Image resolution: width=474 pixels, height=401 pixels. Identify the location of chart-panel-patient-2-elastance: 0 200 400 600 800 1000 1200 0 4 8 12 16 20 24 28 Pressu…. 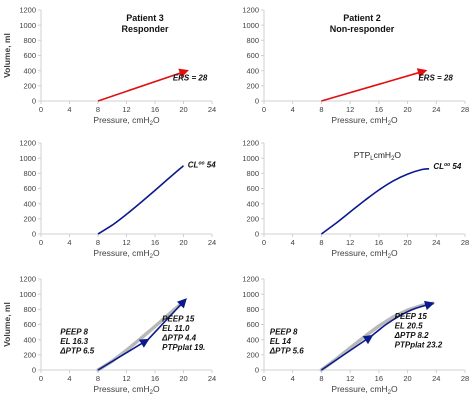
(355, 66).